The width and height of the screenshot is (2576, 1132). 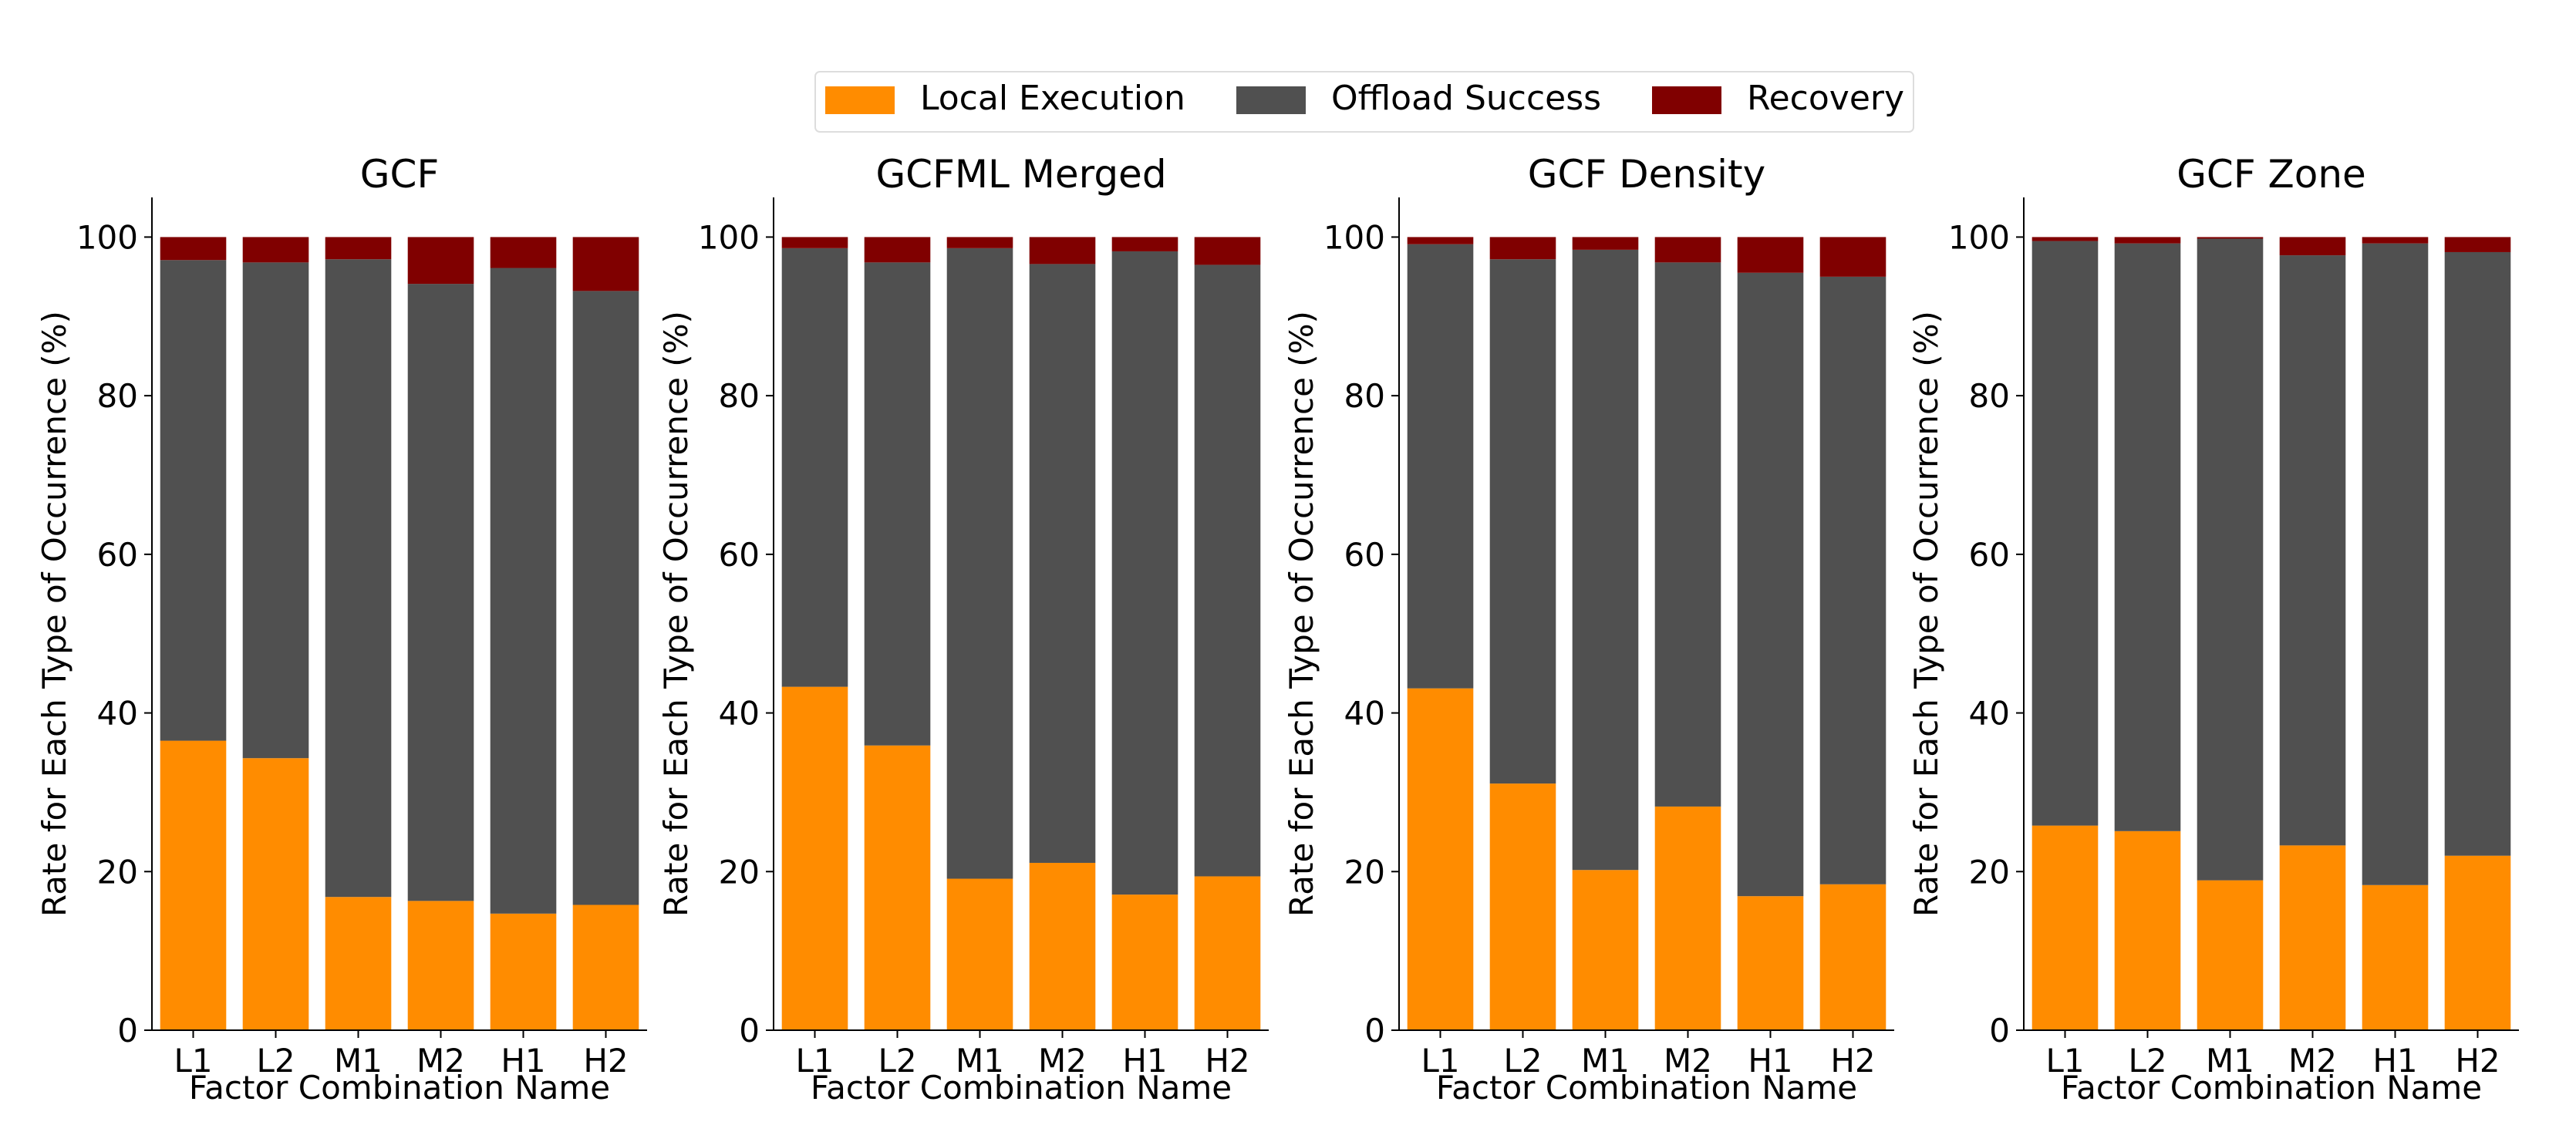 What do you see at coordinates (1005, 98) in the screenshot?
I see `legend-item-local-execution: Local Execution` at bounding box center [1005, 98].